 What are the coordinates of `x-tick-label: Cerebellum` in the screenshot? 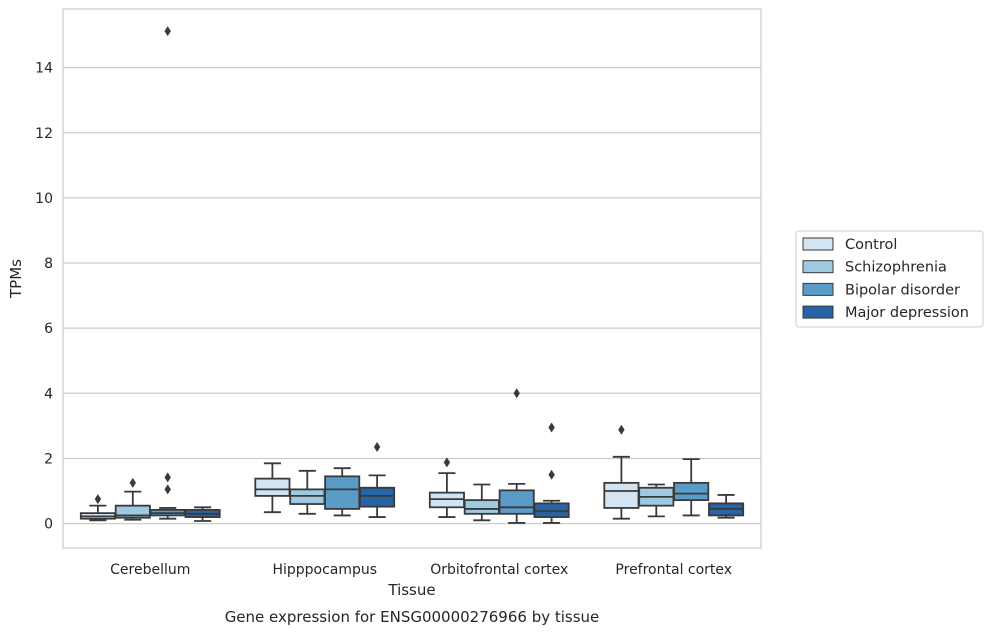 It's located at (150, 570).